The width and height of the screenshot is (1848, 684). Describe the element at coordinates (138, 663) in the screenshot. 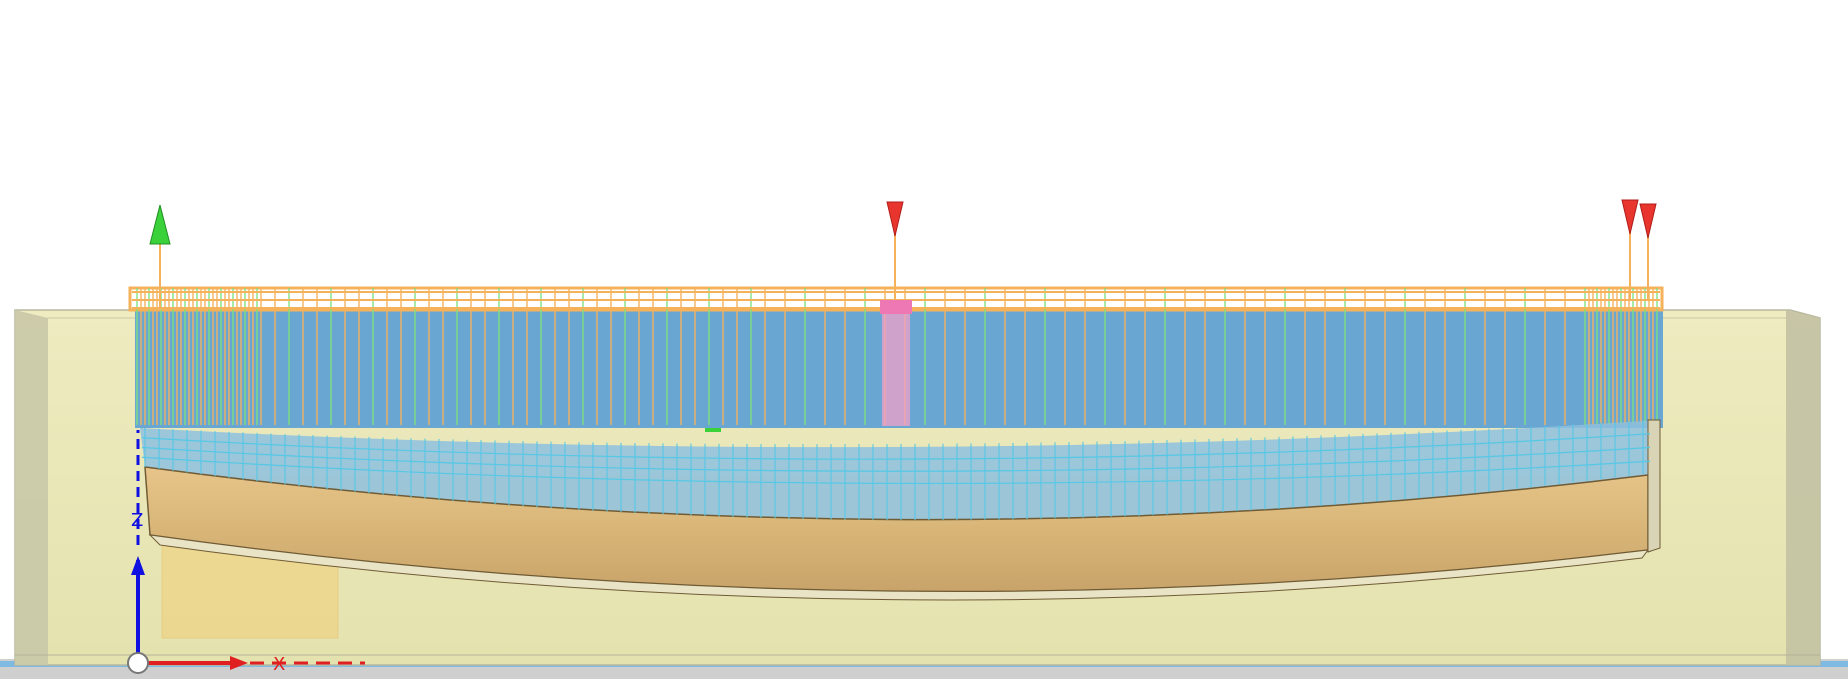

I see `origin-icon` at that location.